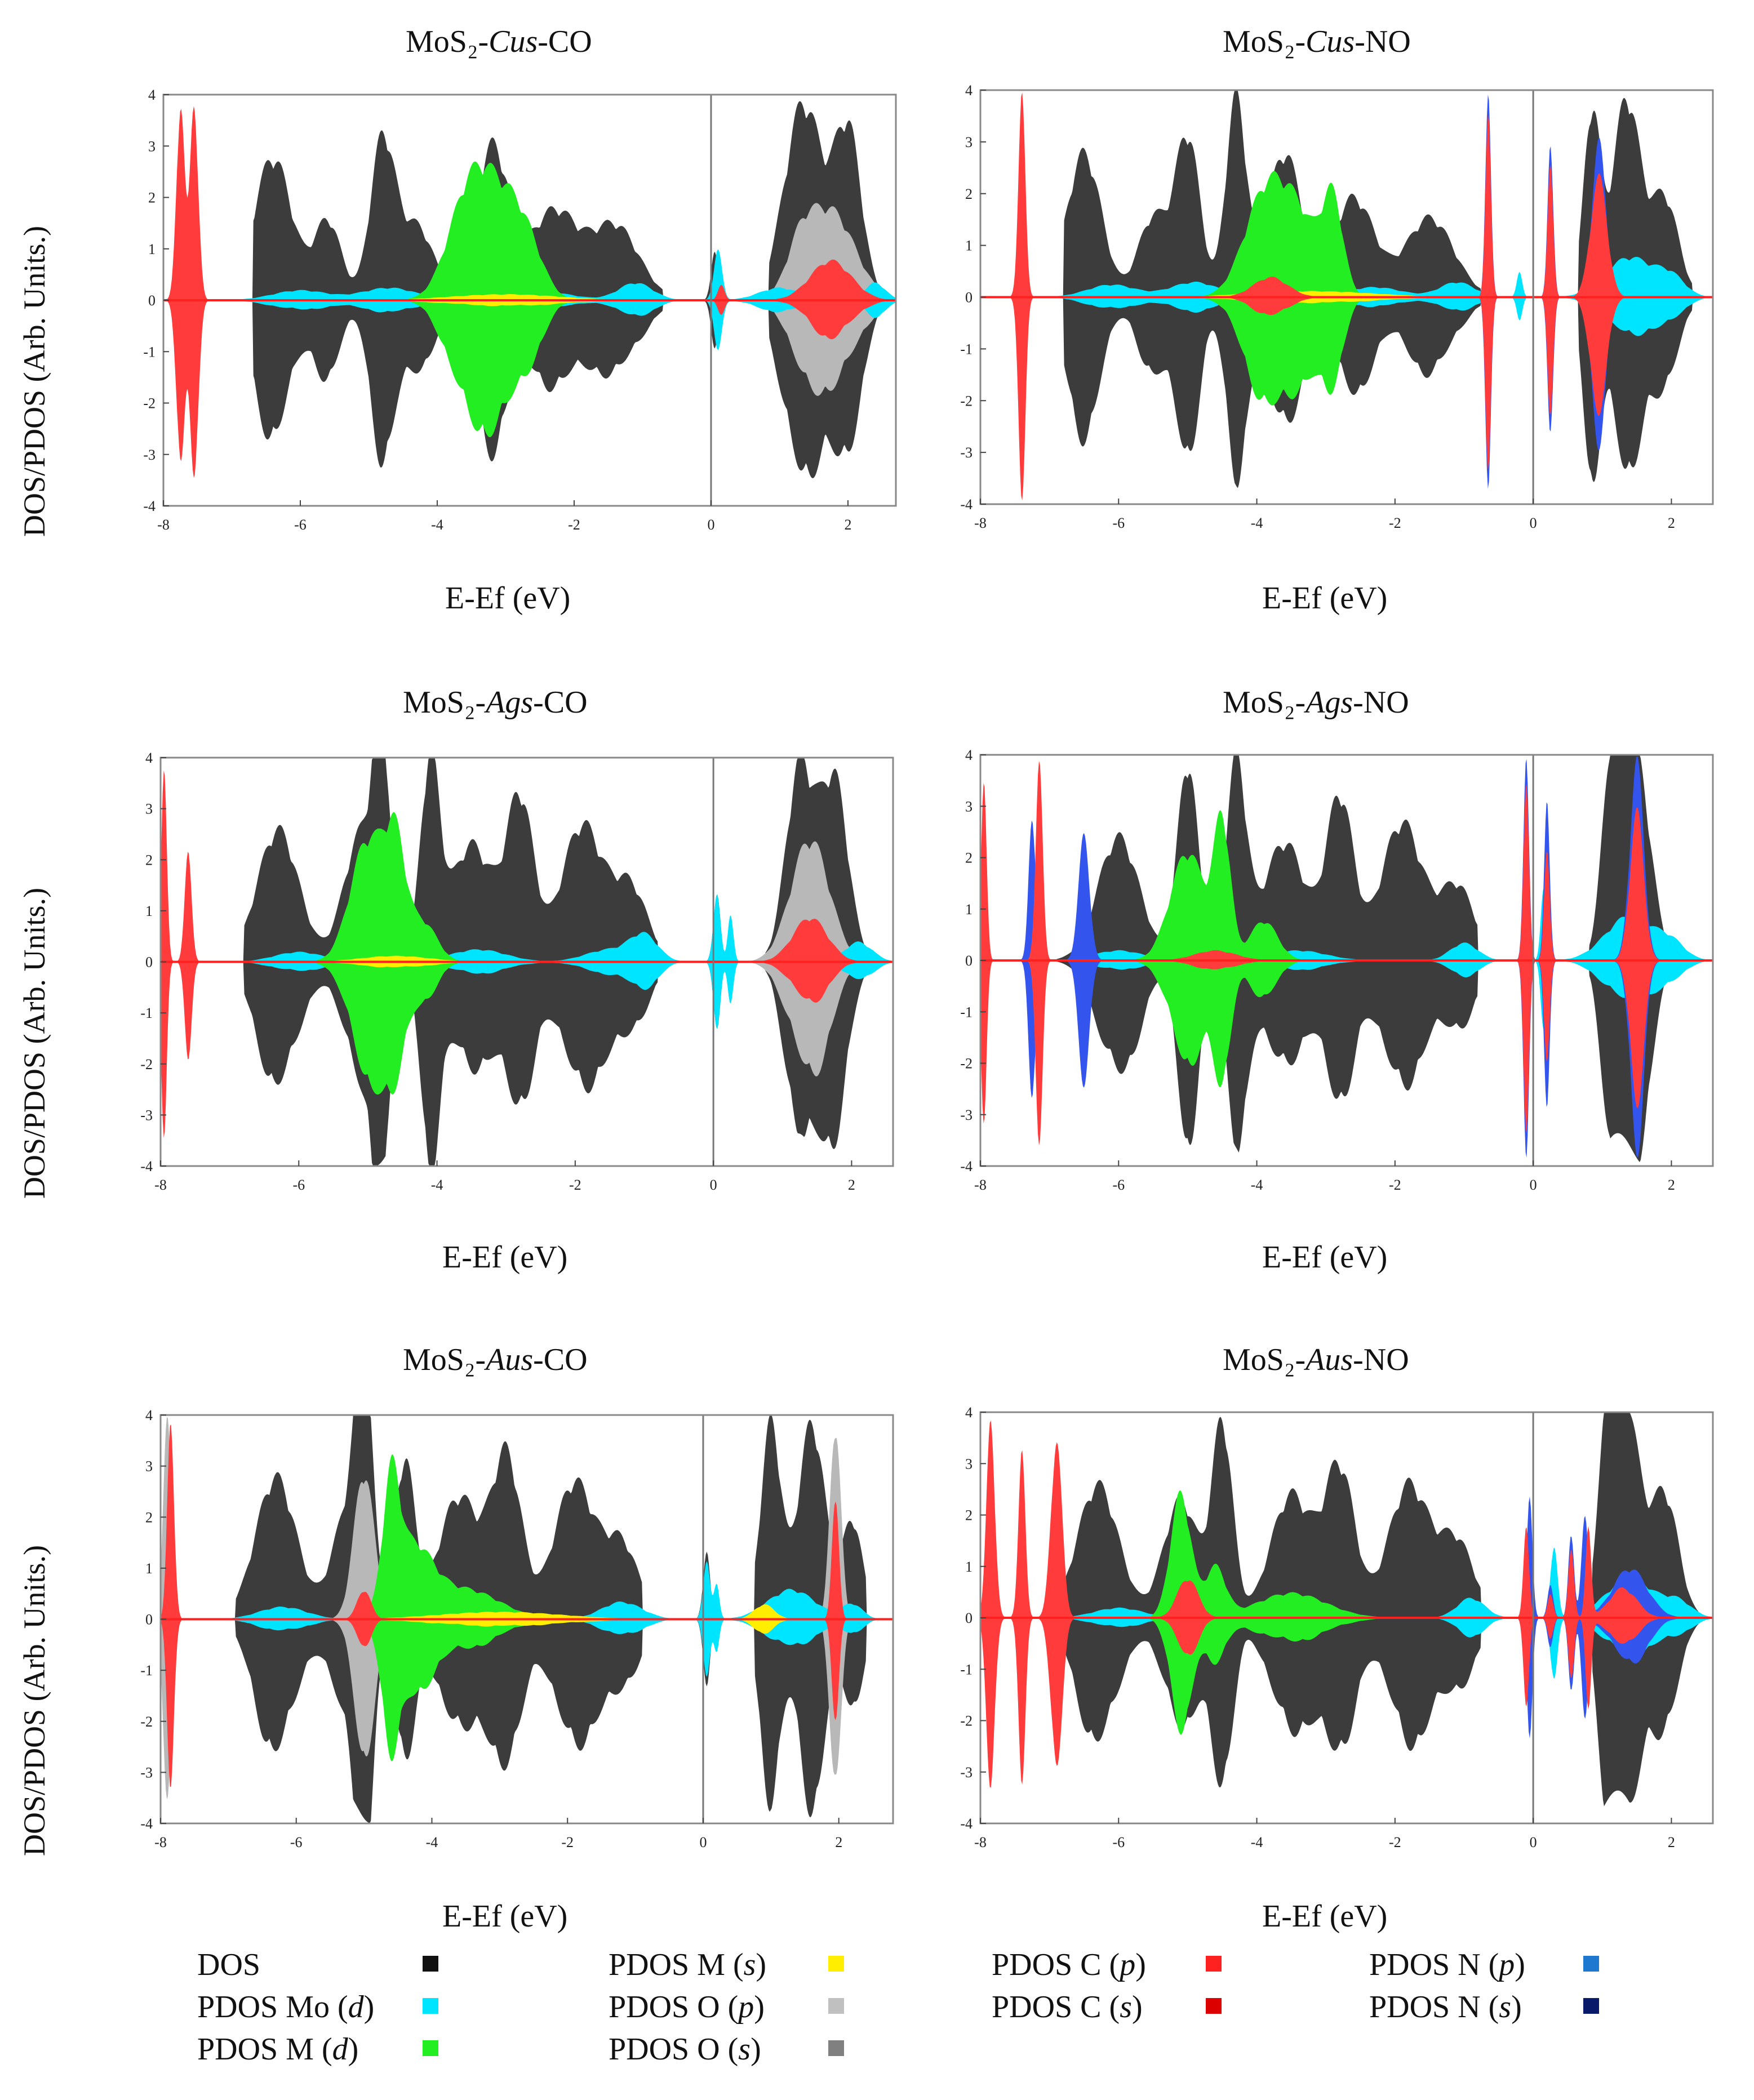  I want to click on panel-title-suffix: -CO, so click(560, 1359).